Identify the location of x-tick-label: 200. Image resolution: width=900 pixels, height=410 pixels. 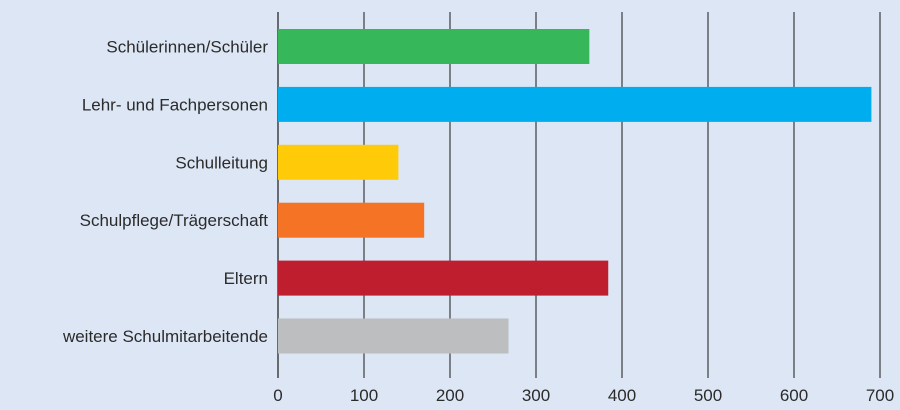
(450, 395).